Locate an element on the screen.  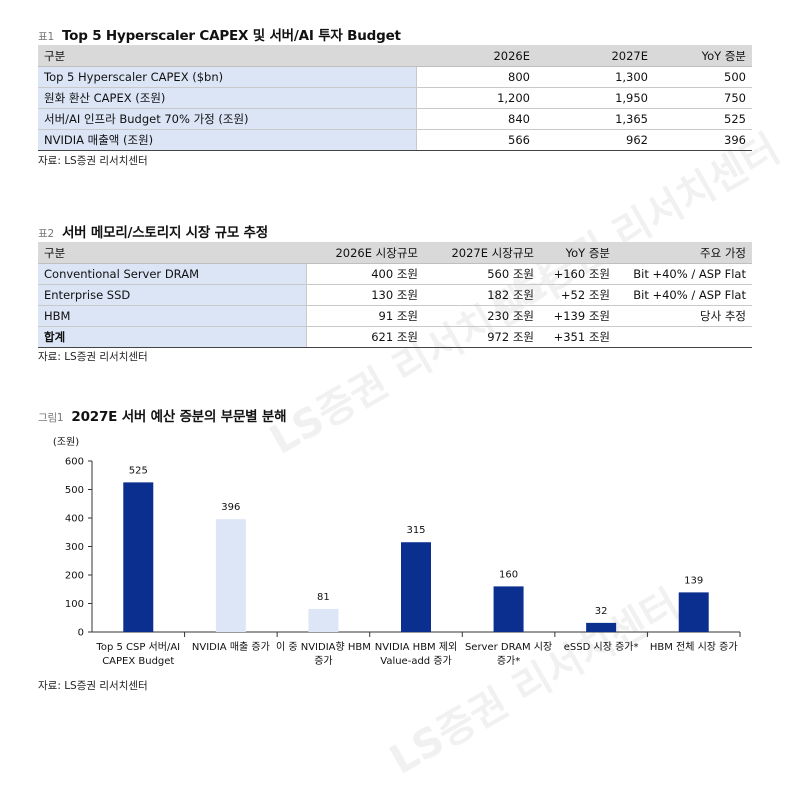
table-cell: +139 조원 is located at coordinates (578, 316).